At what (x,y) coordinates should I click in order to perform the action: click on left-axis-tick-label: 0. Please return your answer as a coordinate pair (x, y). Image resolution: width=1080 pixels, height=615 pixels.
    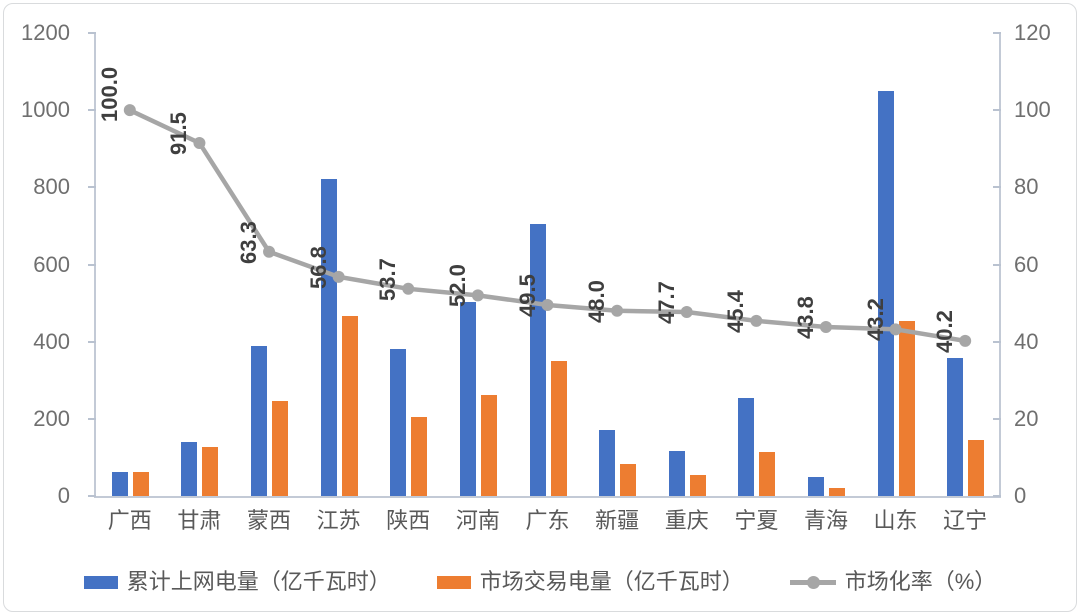
    Looking at the image, I should click on (63, 495).